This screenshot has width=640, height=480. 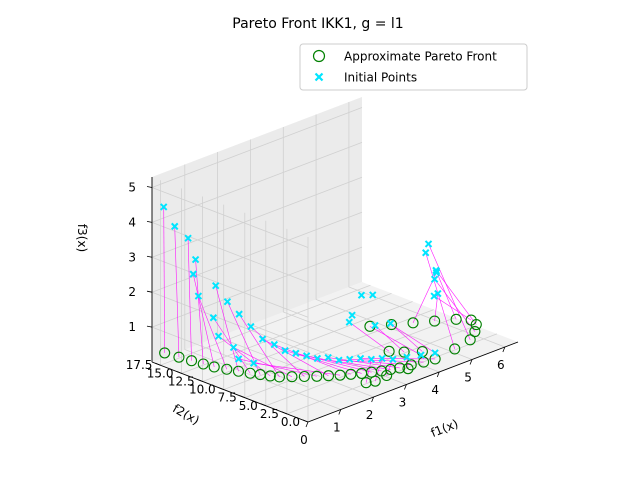 What do you see at coordinates (304, 440) in the screenshot?
I see `x-tick-label: 0` at bounding box center [304, 440].